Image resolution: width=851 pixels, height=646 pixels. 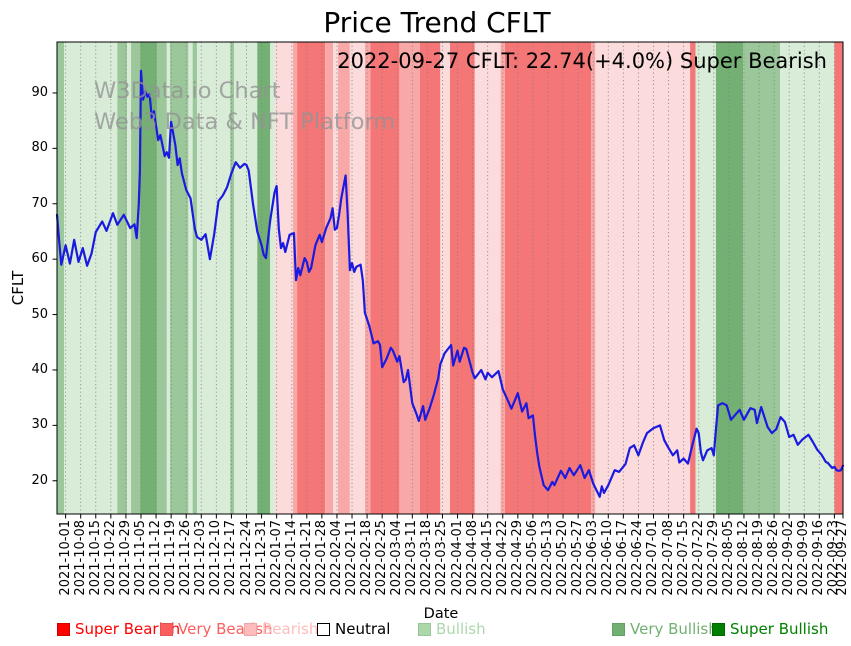 What do you see at coordinates (245, 122) in the screenshot?
I see `watermark-line2: Web3 Data & NFT Platform` at bounding box center [245, 122].